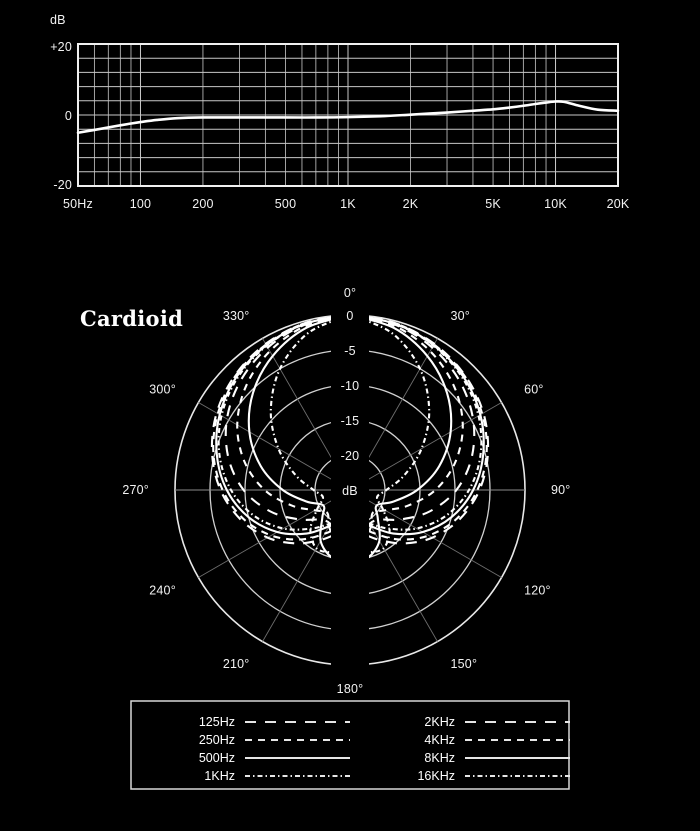 The width and height of the screenshot is (700, 831). I want to click on freq-y-label-mid: 0, so click(68, 116).